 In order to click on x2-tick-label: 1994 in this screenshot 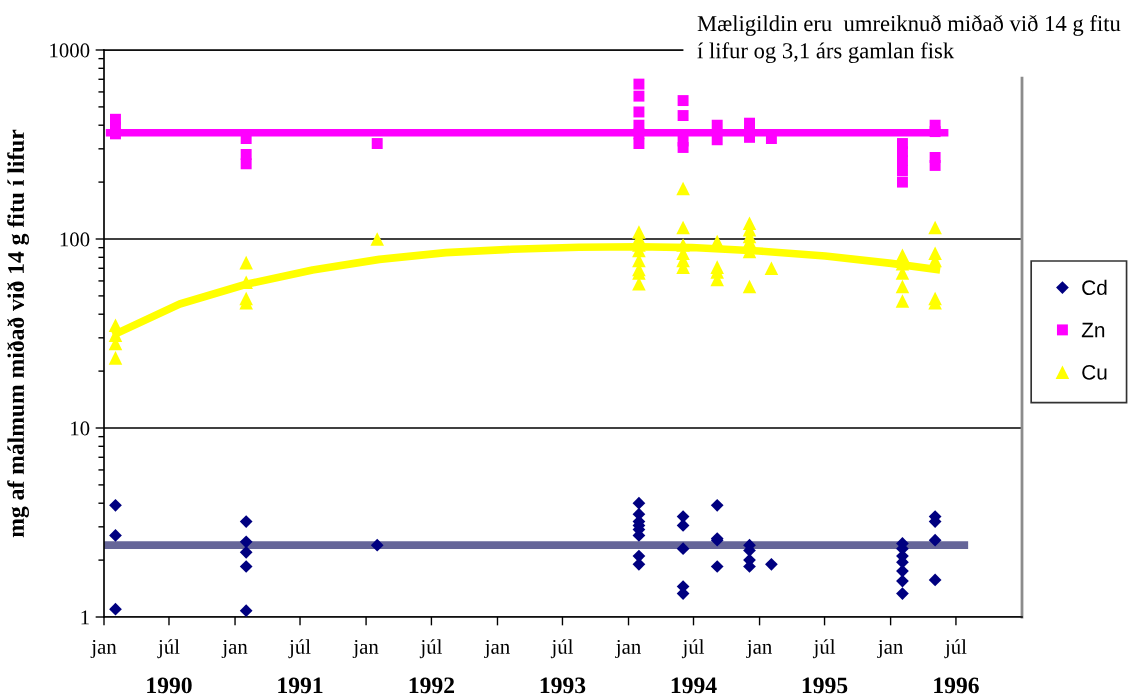, I will do `click(694, 685)`.